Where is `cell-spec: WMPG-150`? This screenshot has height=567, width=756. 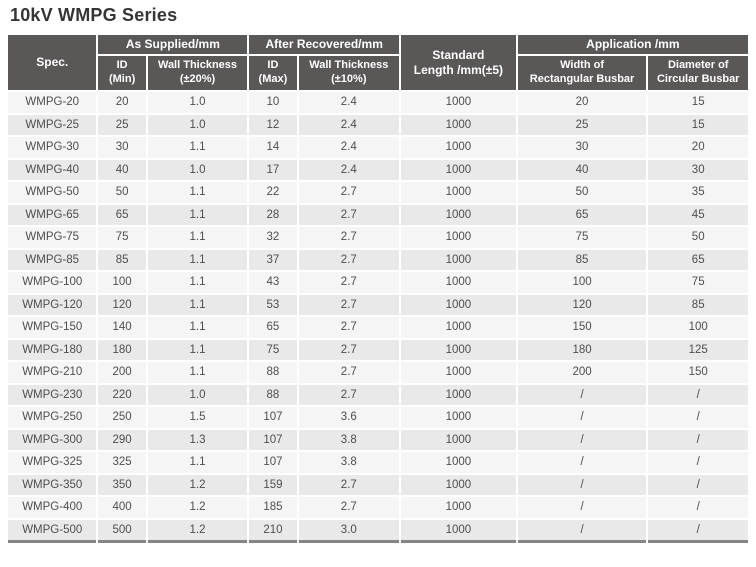 cell-spec: WMPG-150 is located at coordinates (52, 327).